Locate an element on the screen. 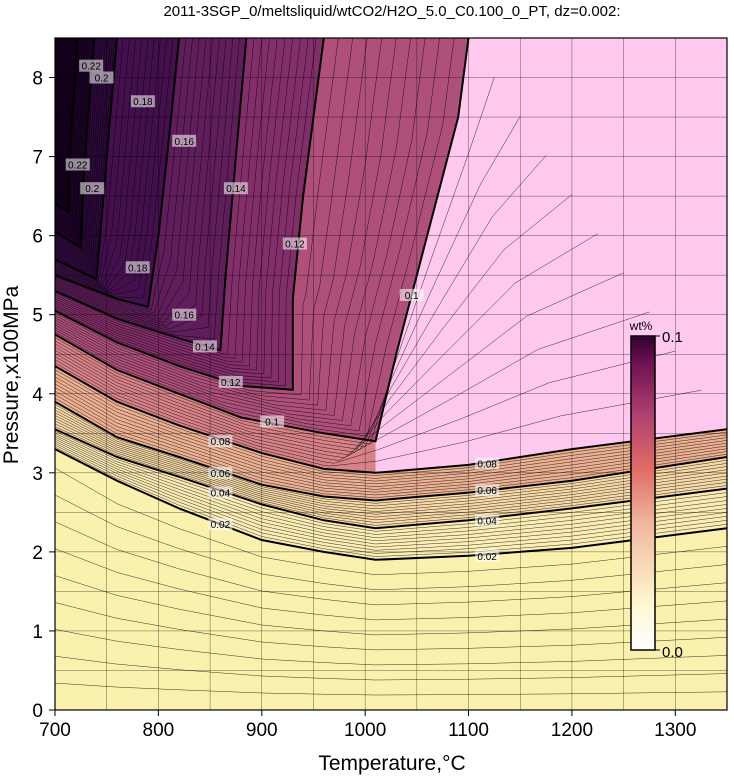 This screenshot has width=734, height=776. contour-0.02 is located at coordinates (391, 504).